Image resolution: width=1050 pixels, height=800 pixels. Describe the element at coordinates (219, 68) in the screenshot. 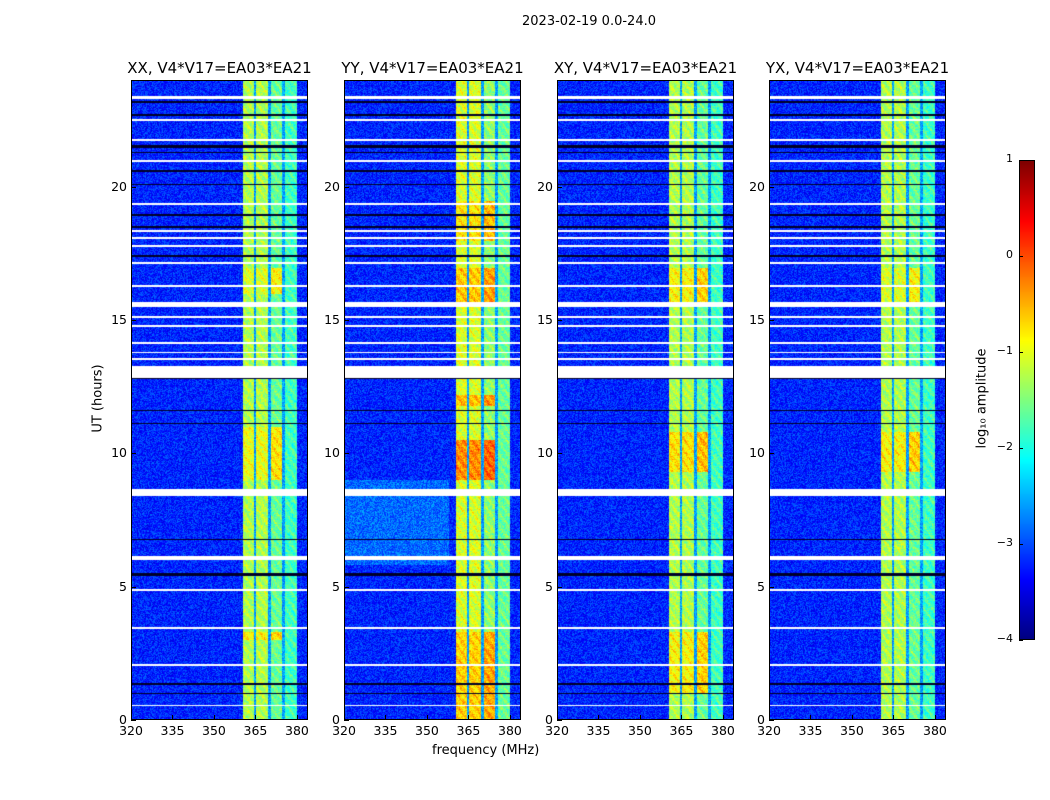

I see `panel-title: XX, V4*V17=EA03*EA21` at that location.